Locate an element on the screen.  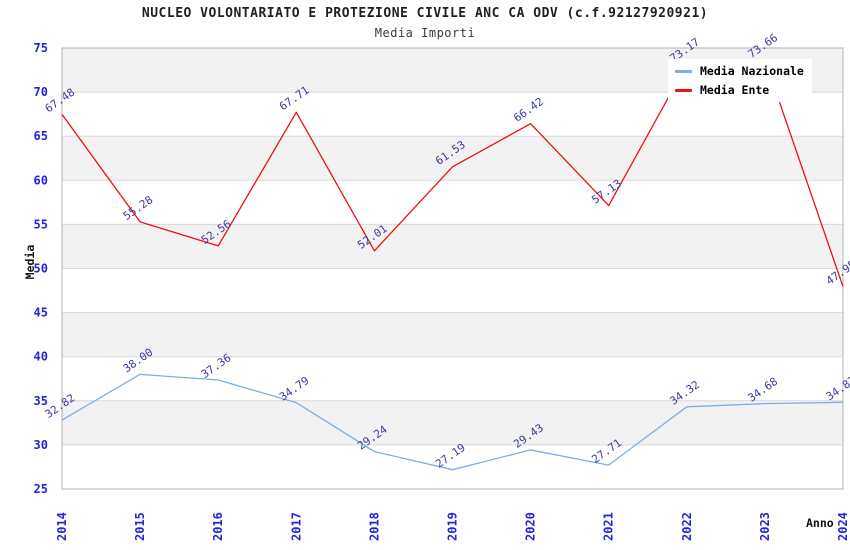
data-label: 34.83 is located at coordinates (837, 389).